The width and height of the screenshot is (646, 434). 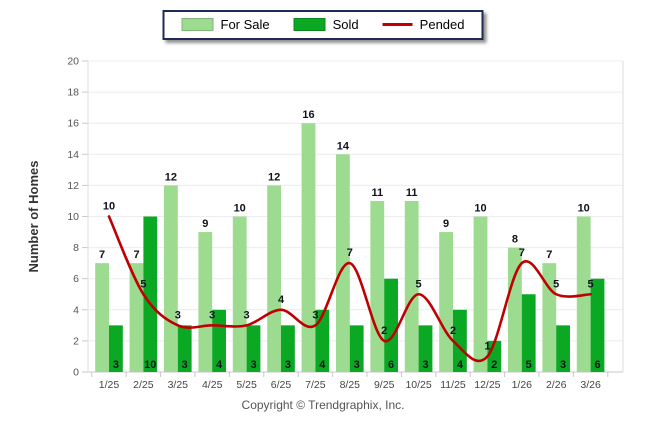 I want to click on y-tick-label: 12, so click(x=73, y=186).